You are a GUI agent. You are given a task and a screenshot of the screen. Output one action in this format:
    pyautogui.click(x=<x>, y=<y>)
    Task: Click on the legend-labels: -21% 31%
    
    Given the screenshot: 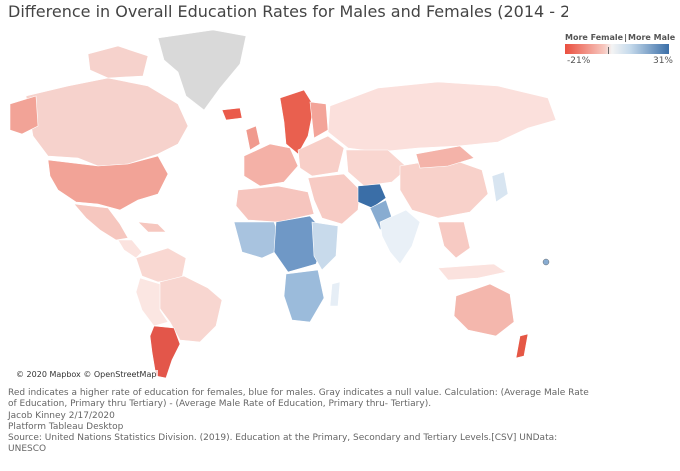 What is the action you would take?
    pyautogui.click(x=620, y=61)
    